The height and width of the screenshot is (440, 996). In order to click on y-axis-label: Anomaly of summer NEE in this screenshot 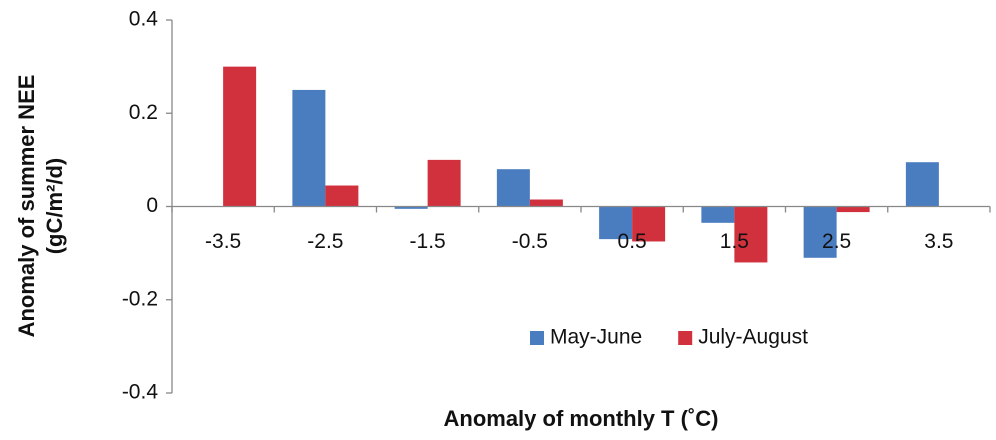, I will do `click(26, 206)`.